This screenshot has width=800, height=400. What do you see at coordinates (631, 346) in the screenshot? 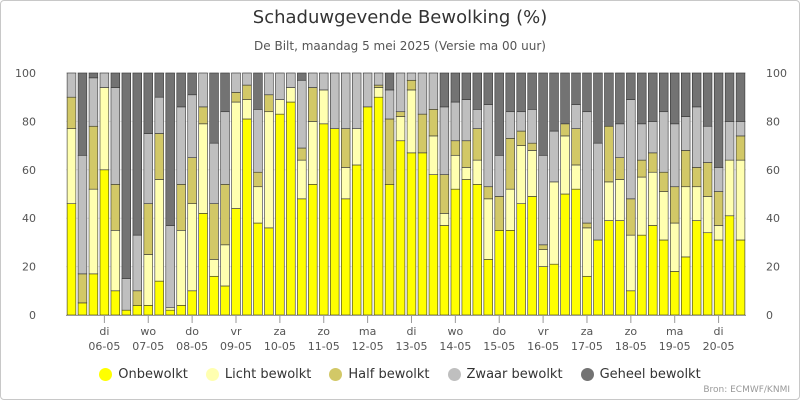
I see `x-tick-label-date: 18-05` at bounding box center [631, 346].